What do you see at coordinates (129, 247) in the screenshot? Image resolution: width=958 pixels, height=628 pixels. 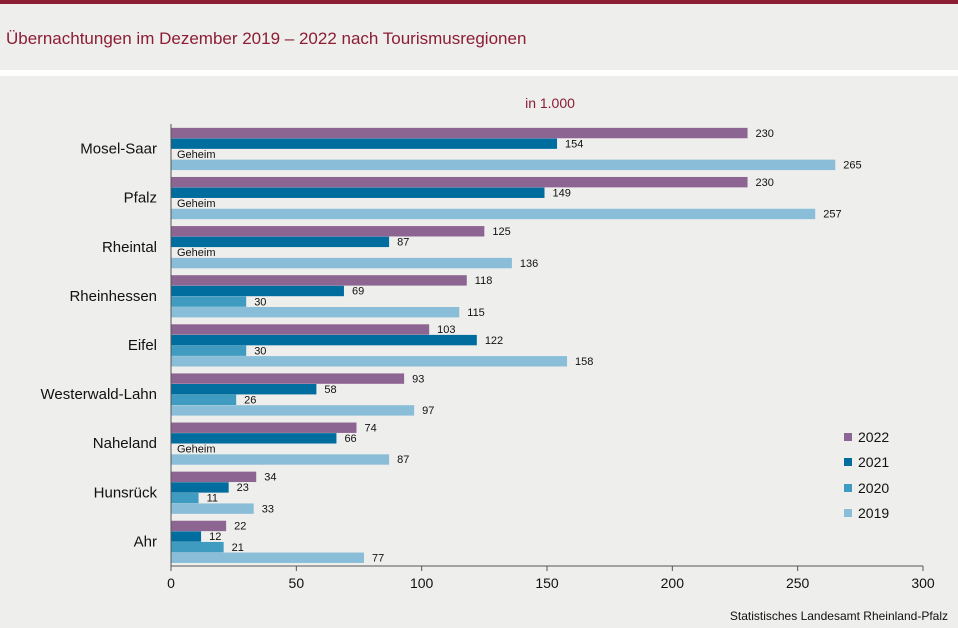 I see `category-label: Rheintal` at bounding box center [129, 247].